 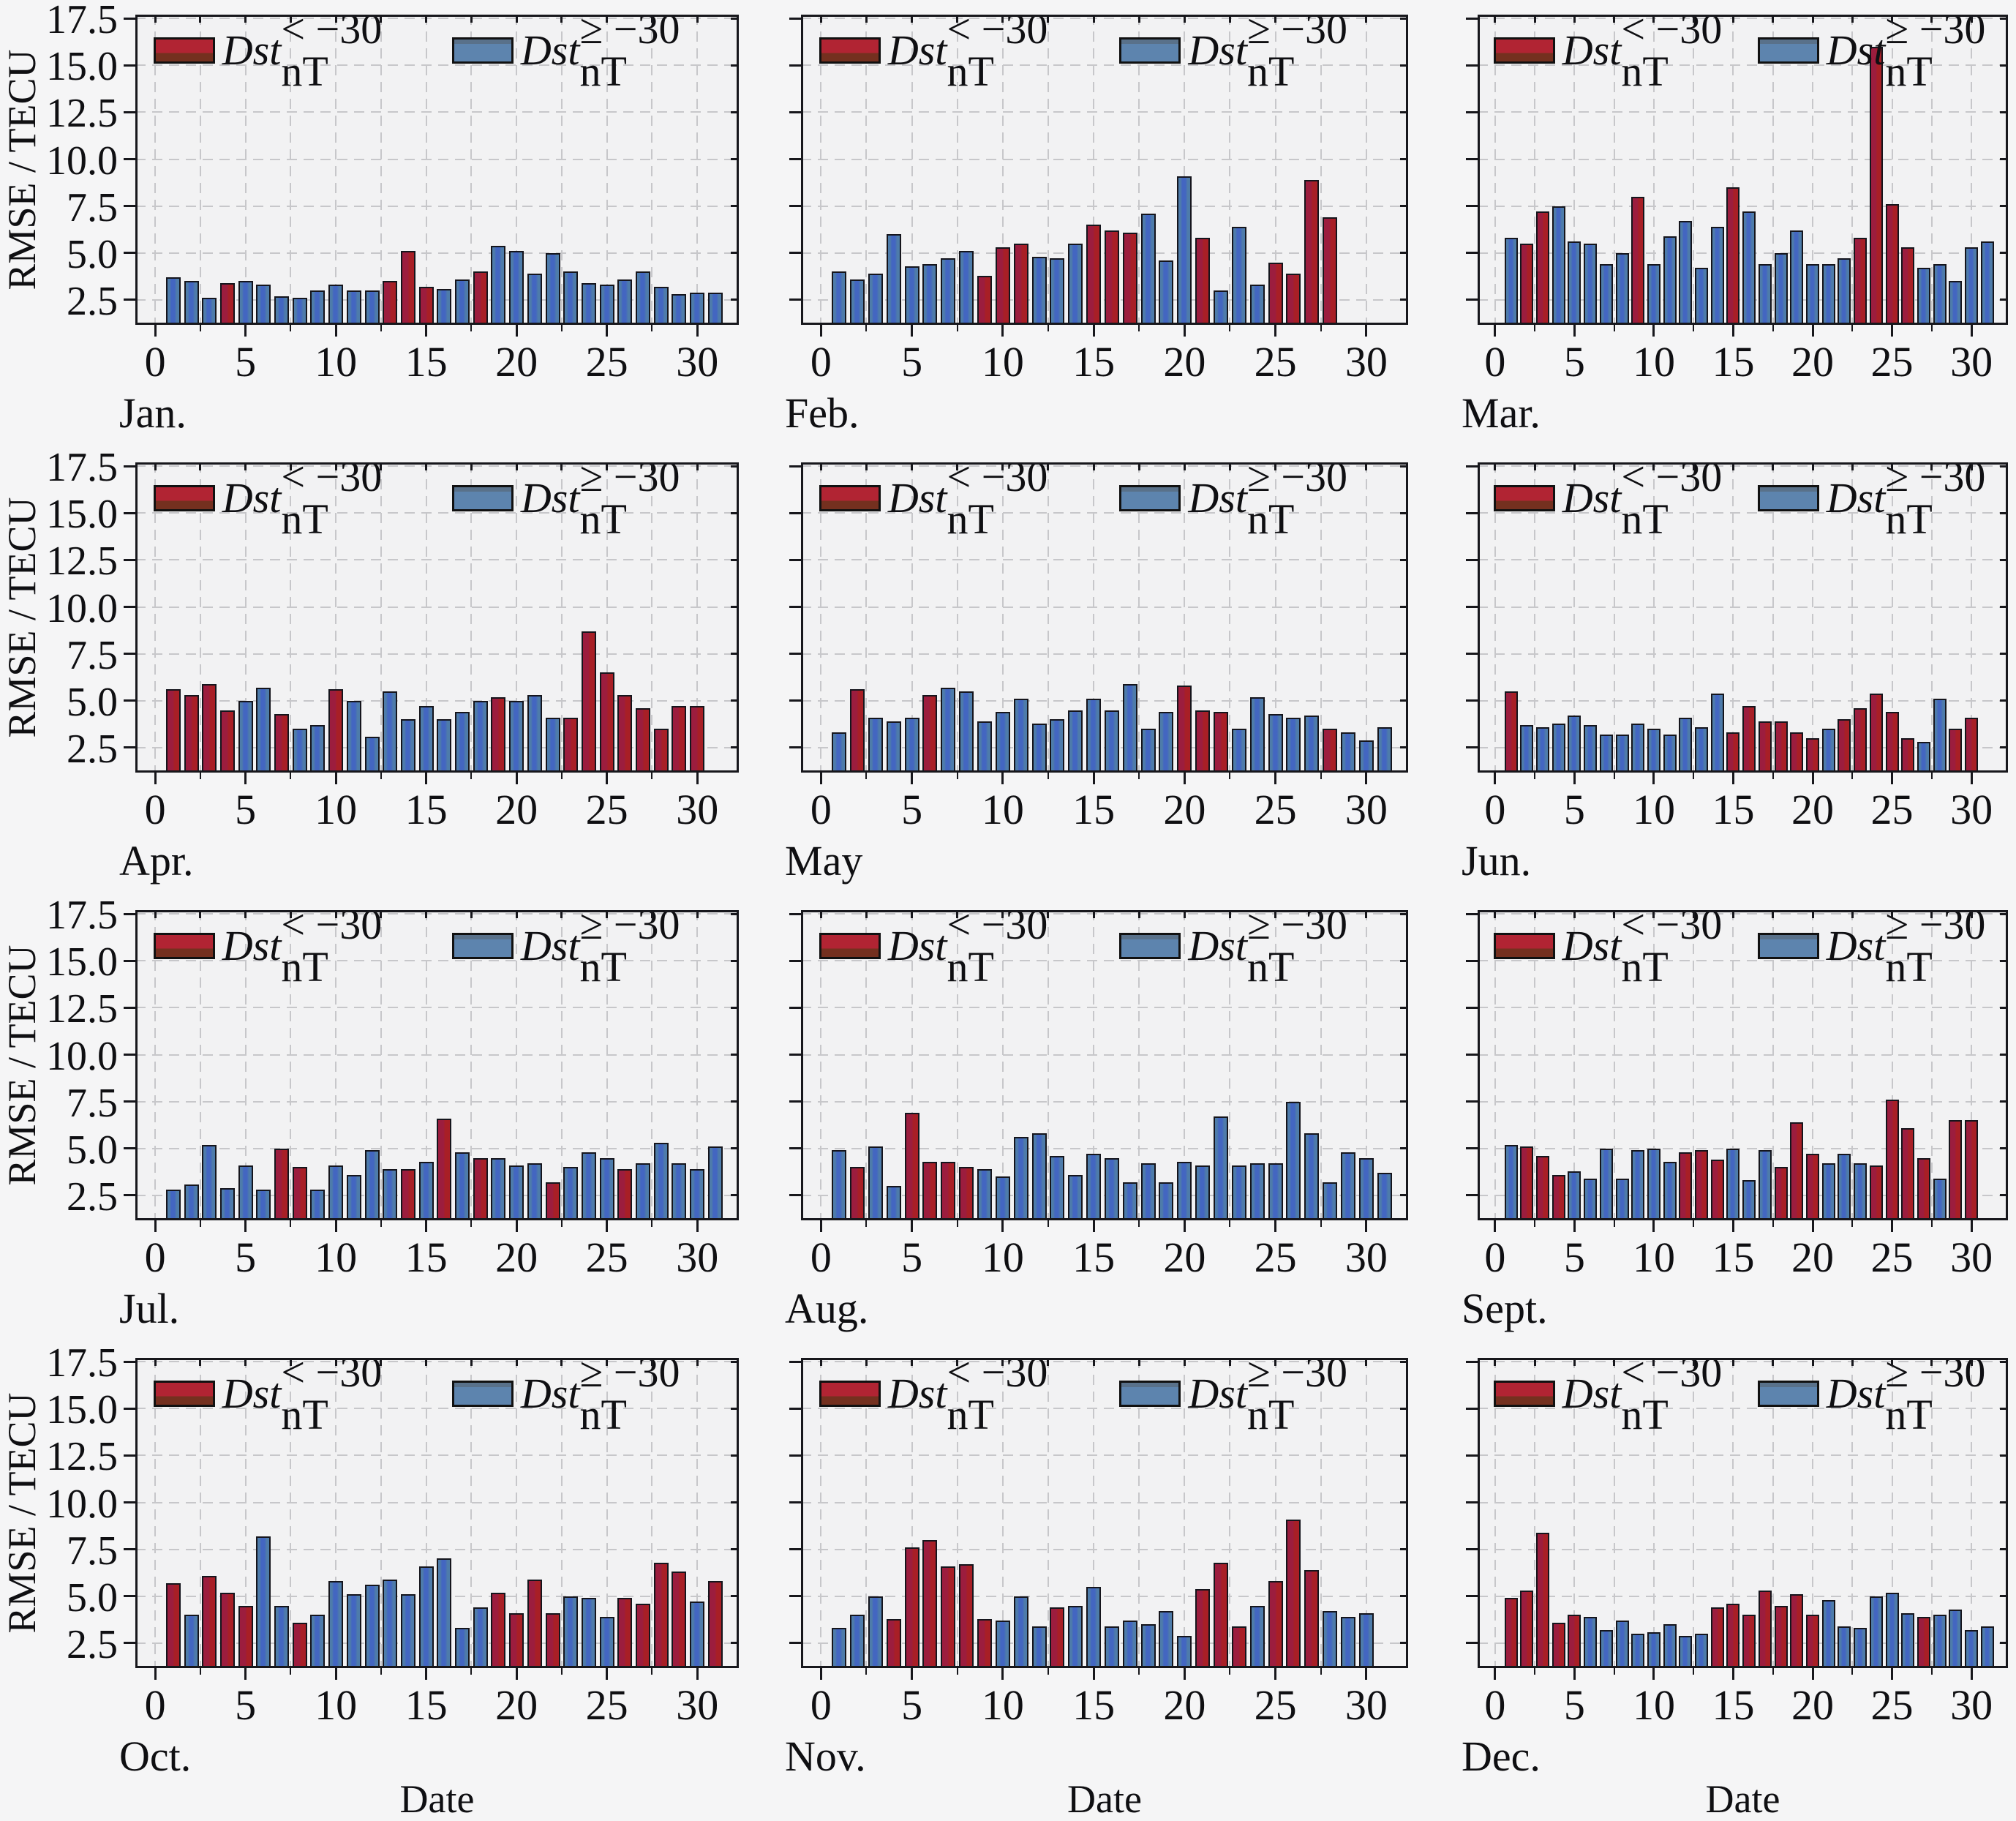 What do you see at coordinates (1003, 1705) in the screenshot?
I see `x-tick-label: 10` at bounding box center [1003, 1705].